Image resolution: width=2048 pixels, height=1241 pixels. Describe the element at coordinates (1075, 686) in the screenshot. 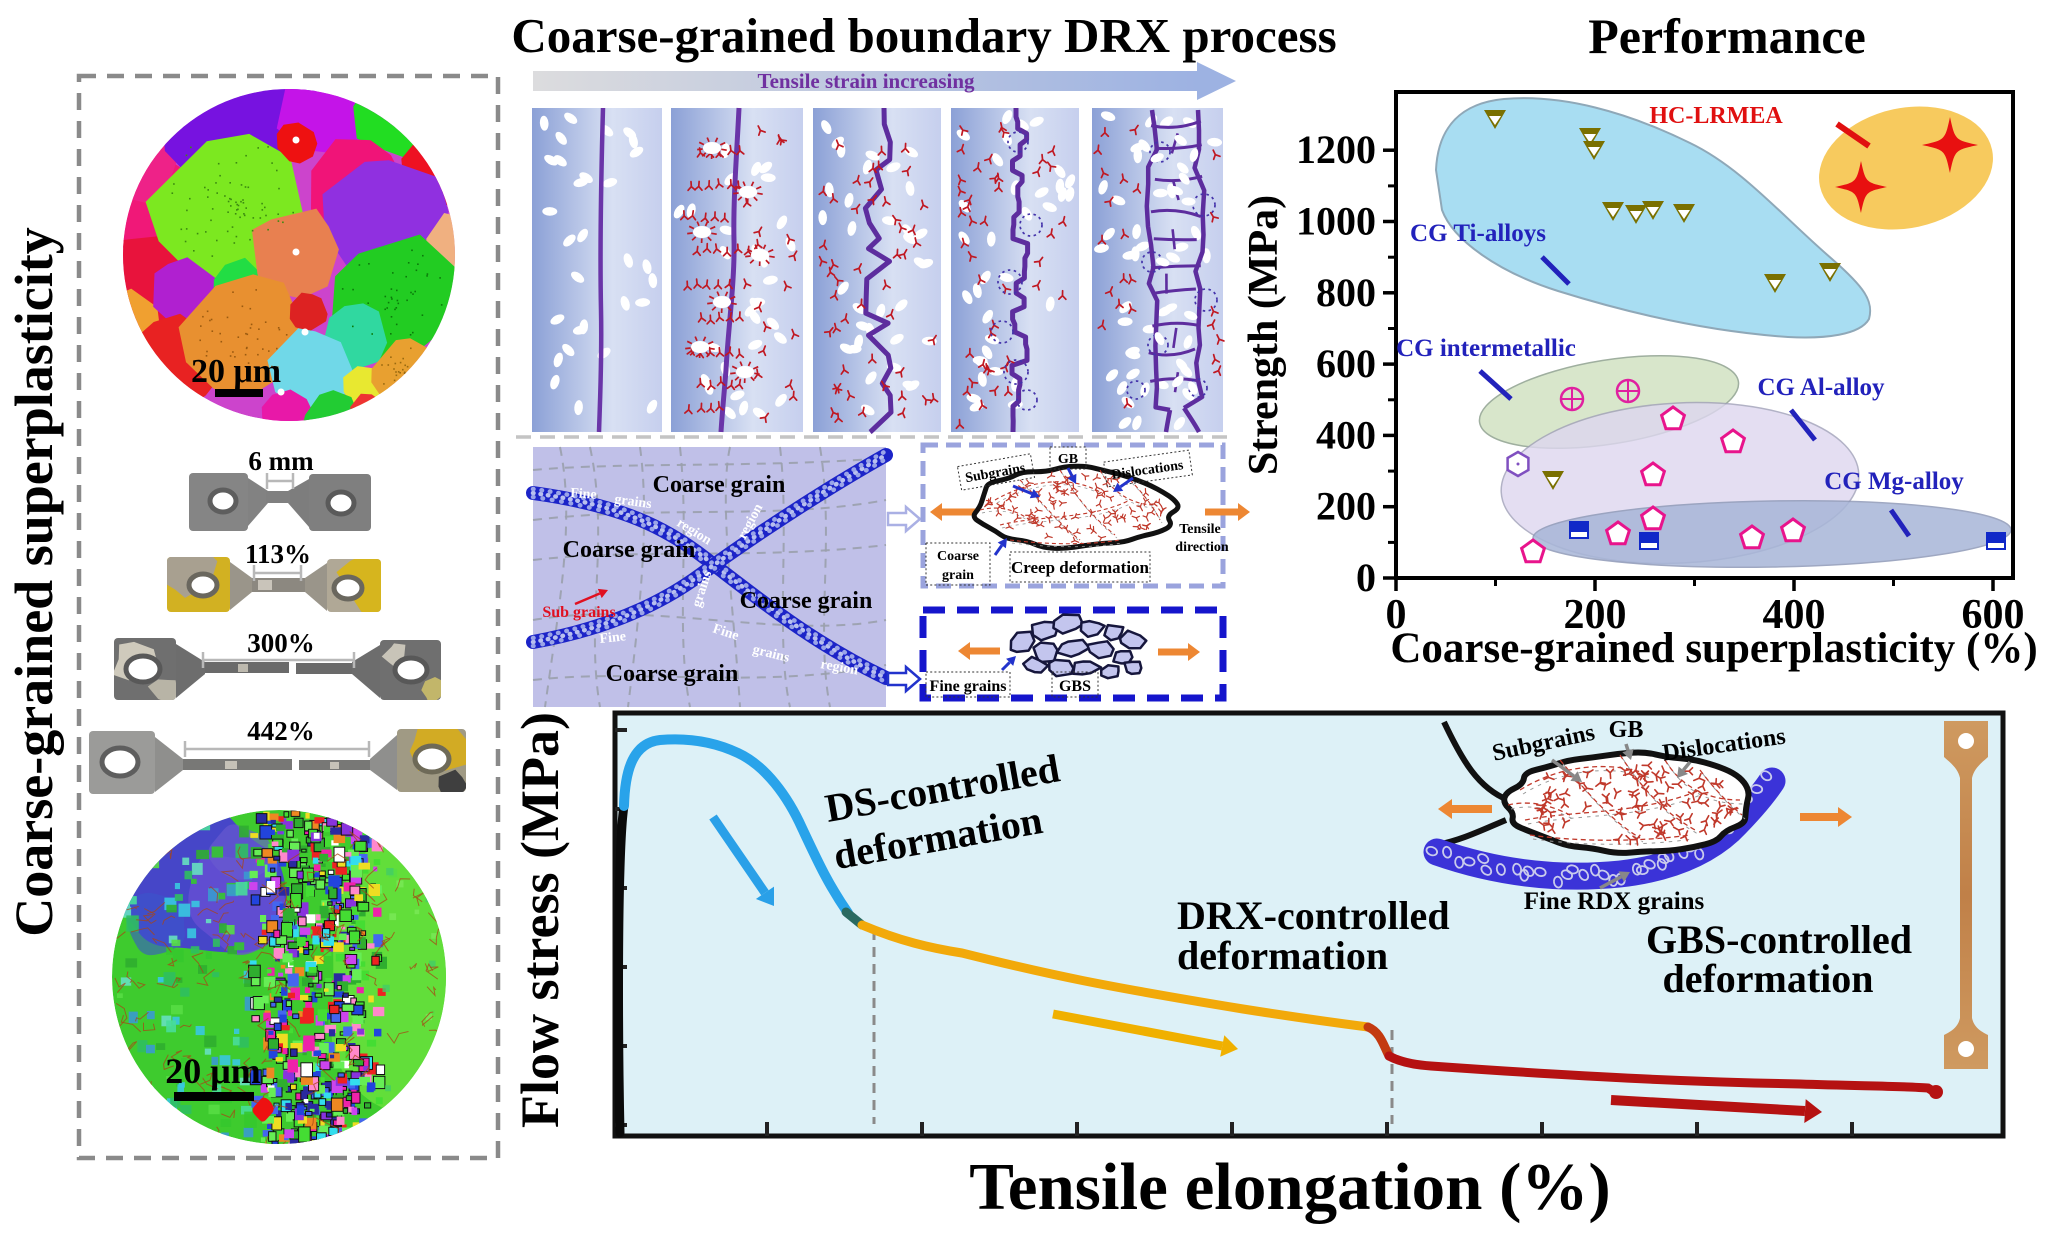

I see `svg-text: GBS` at that location.